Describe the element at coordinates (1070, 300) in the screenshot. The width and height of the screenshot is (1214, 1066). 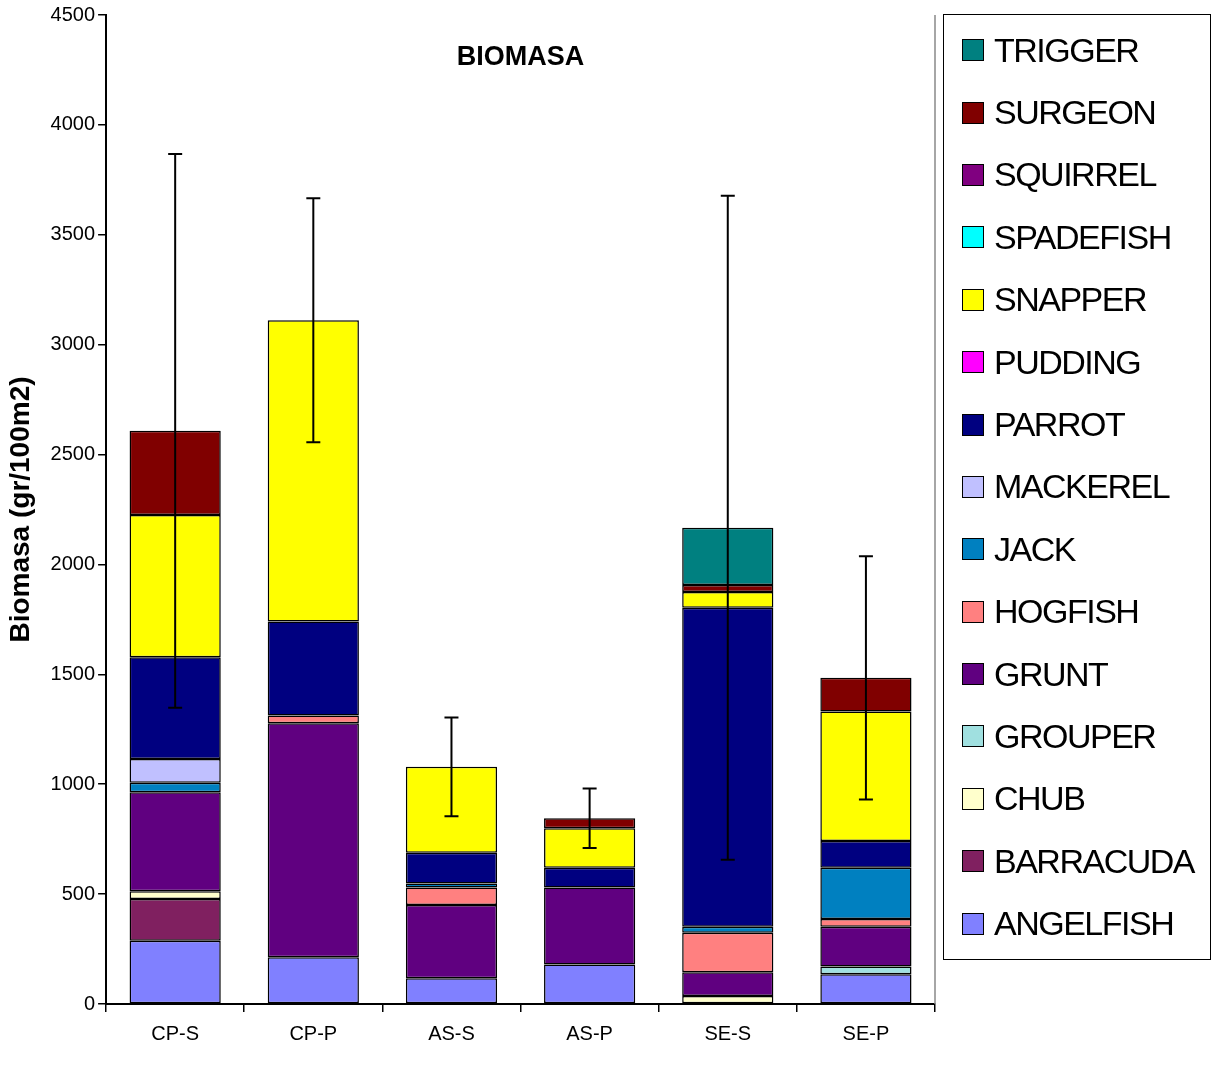
I see `legend-label: SNAPPER` at that location.